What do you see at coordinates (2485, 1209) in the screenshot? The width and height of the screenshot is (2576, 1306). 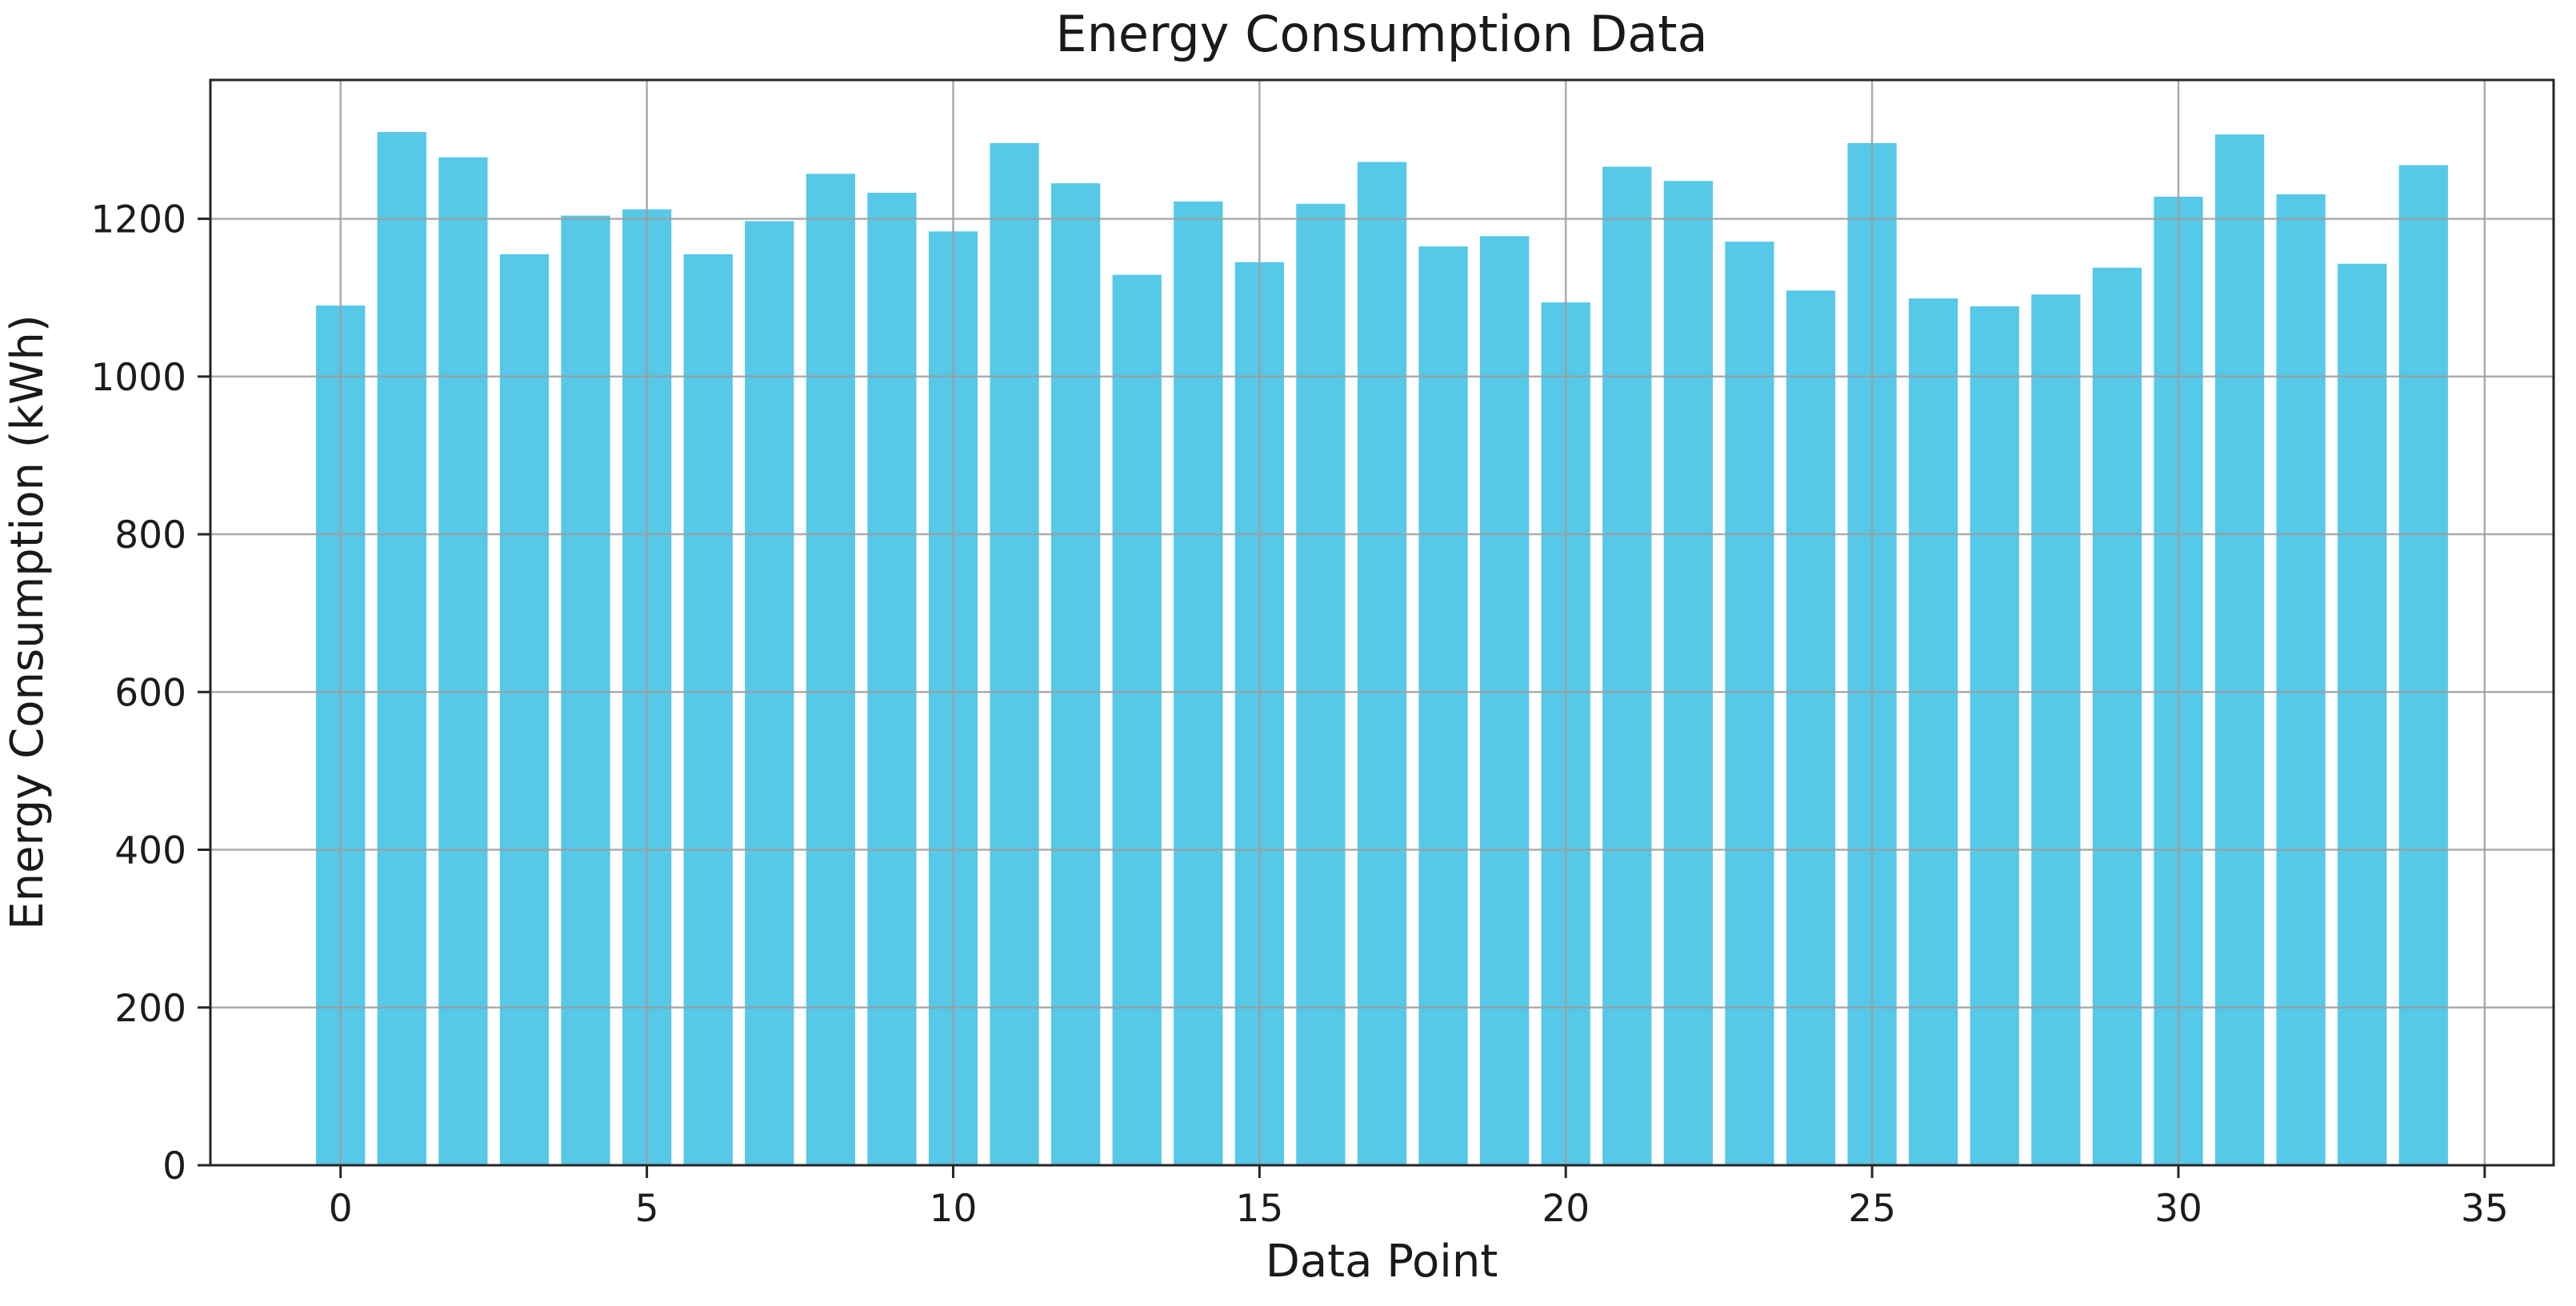 I see `x-tick-label: 35` at bounding box center [2485, 1209].